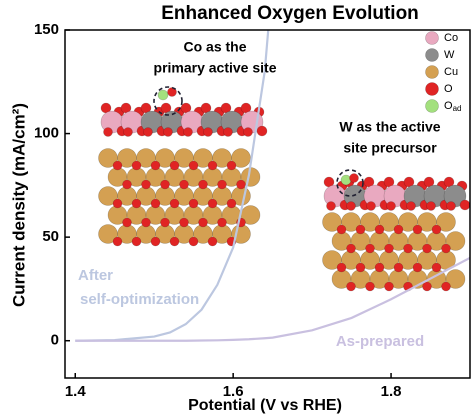  Describe the element at coordinates (18, 205) in the screenshot. I see `y-axis-label: Current density (mA/cm²)` at that location.